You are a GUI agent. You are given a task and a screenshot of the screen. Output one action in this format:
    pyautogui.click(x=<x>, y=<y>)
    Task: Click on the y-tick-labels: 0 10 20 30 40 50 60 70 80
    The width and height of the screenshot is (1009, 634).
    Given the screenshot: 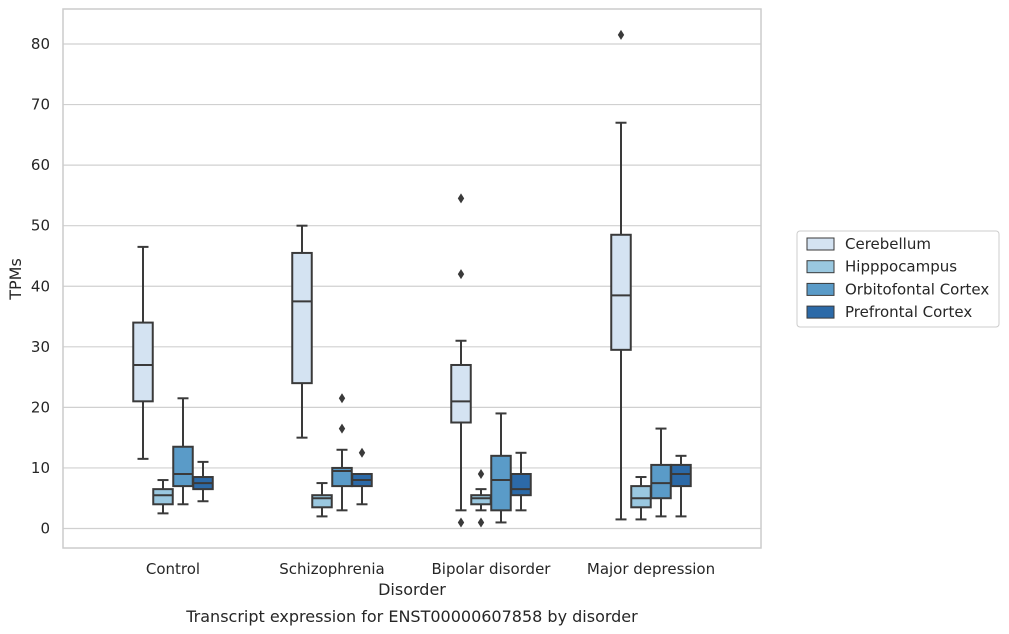 What is the action you would take?
    pyautogui.click(x=40, y=286)
    